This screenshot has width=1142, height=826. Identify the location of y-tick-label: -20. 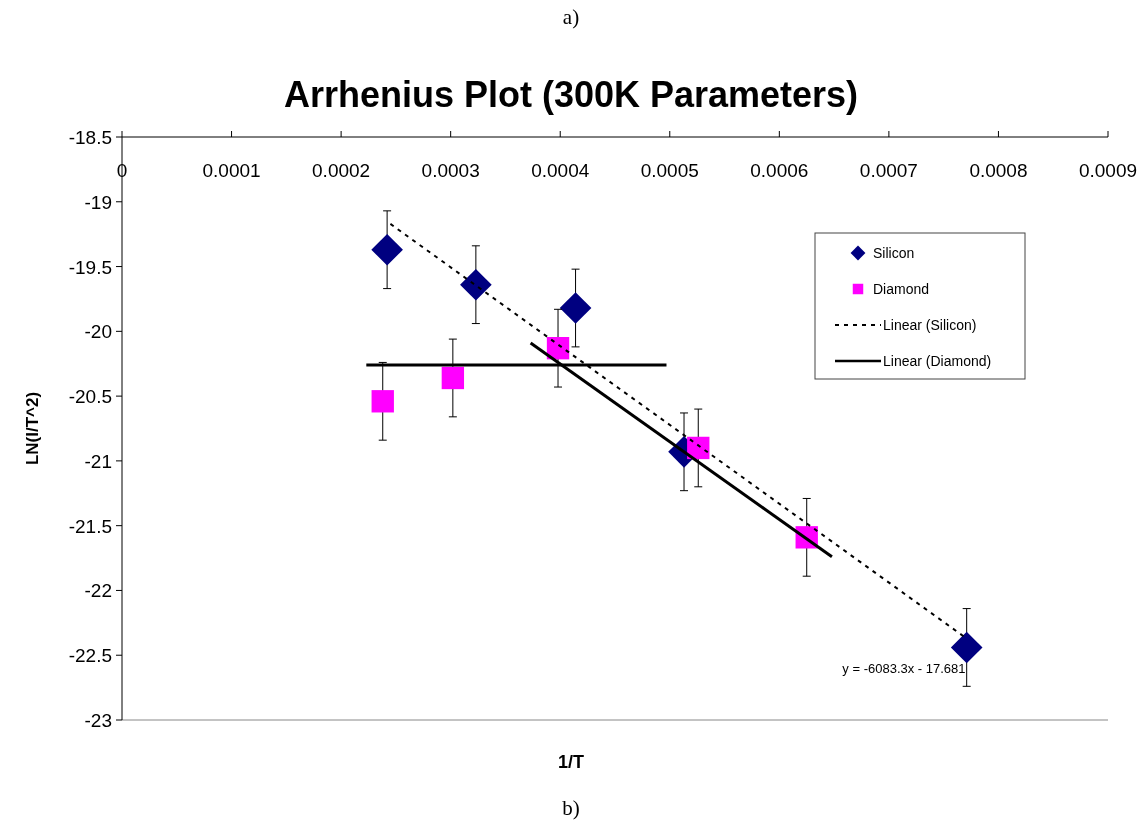
(98, 332).